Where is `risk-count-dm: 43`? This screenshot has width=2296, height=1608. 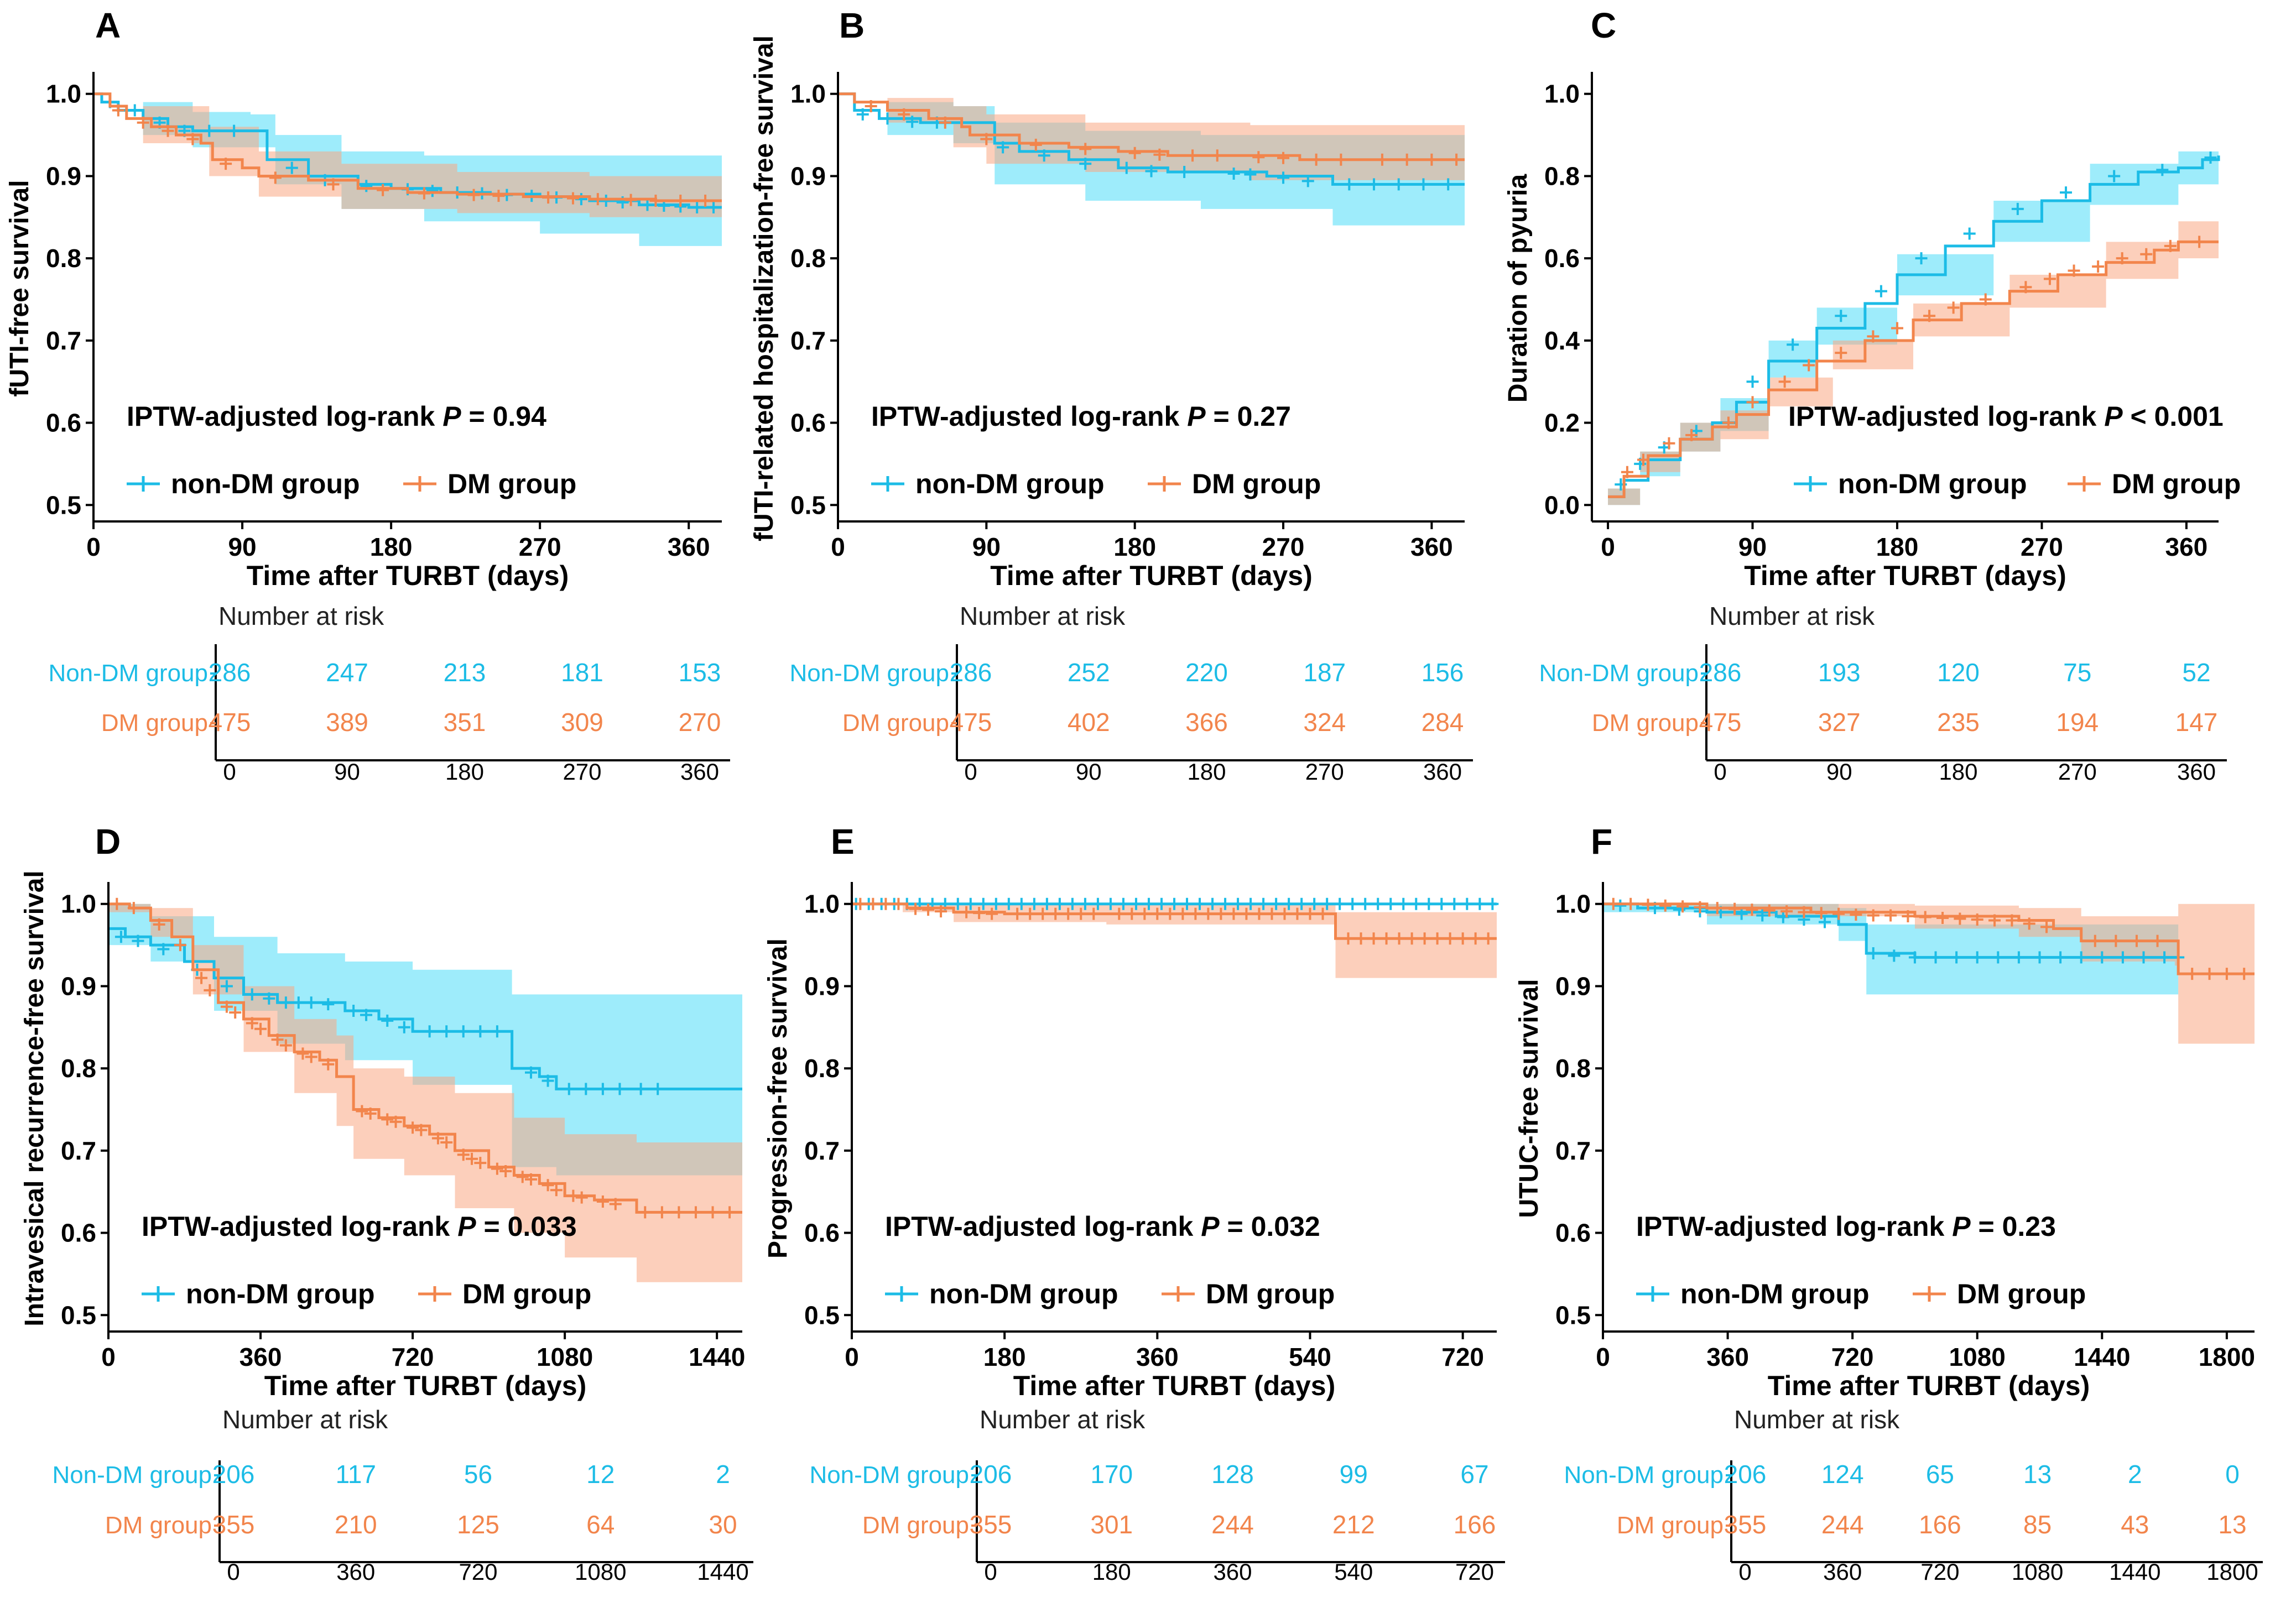
risk-count-dm: 43 is located at coordinates (2135, 1524).